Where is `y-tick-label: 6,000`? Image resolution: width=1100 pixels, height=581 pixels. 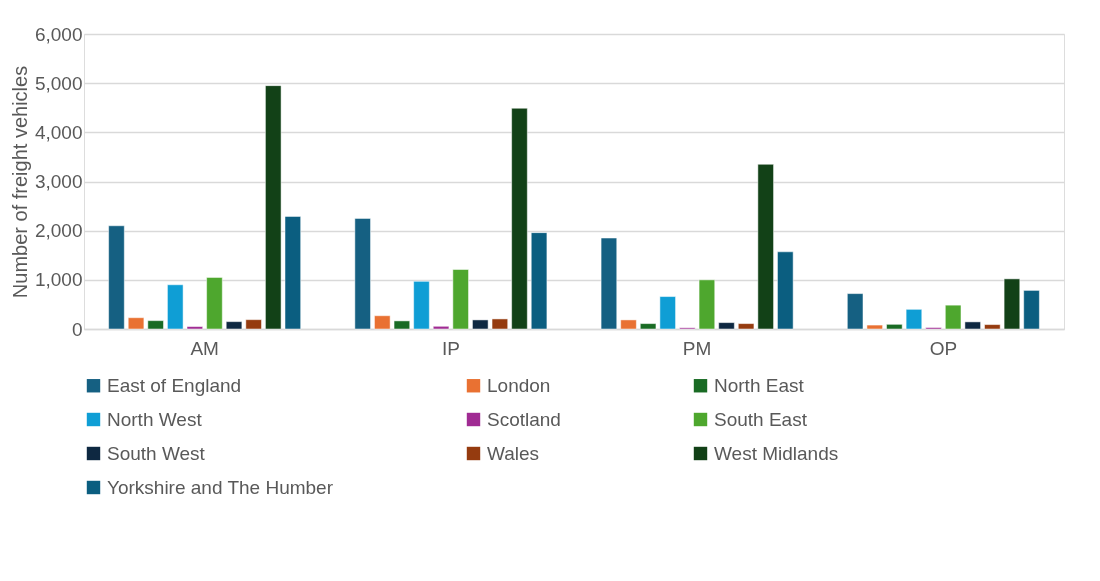 y-tick-label: 6,000 is located at coordinates (58, 34).